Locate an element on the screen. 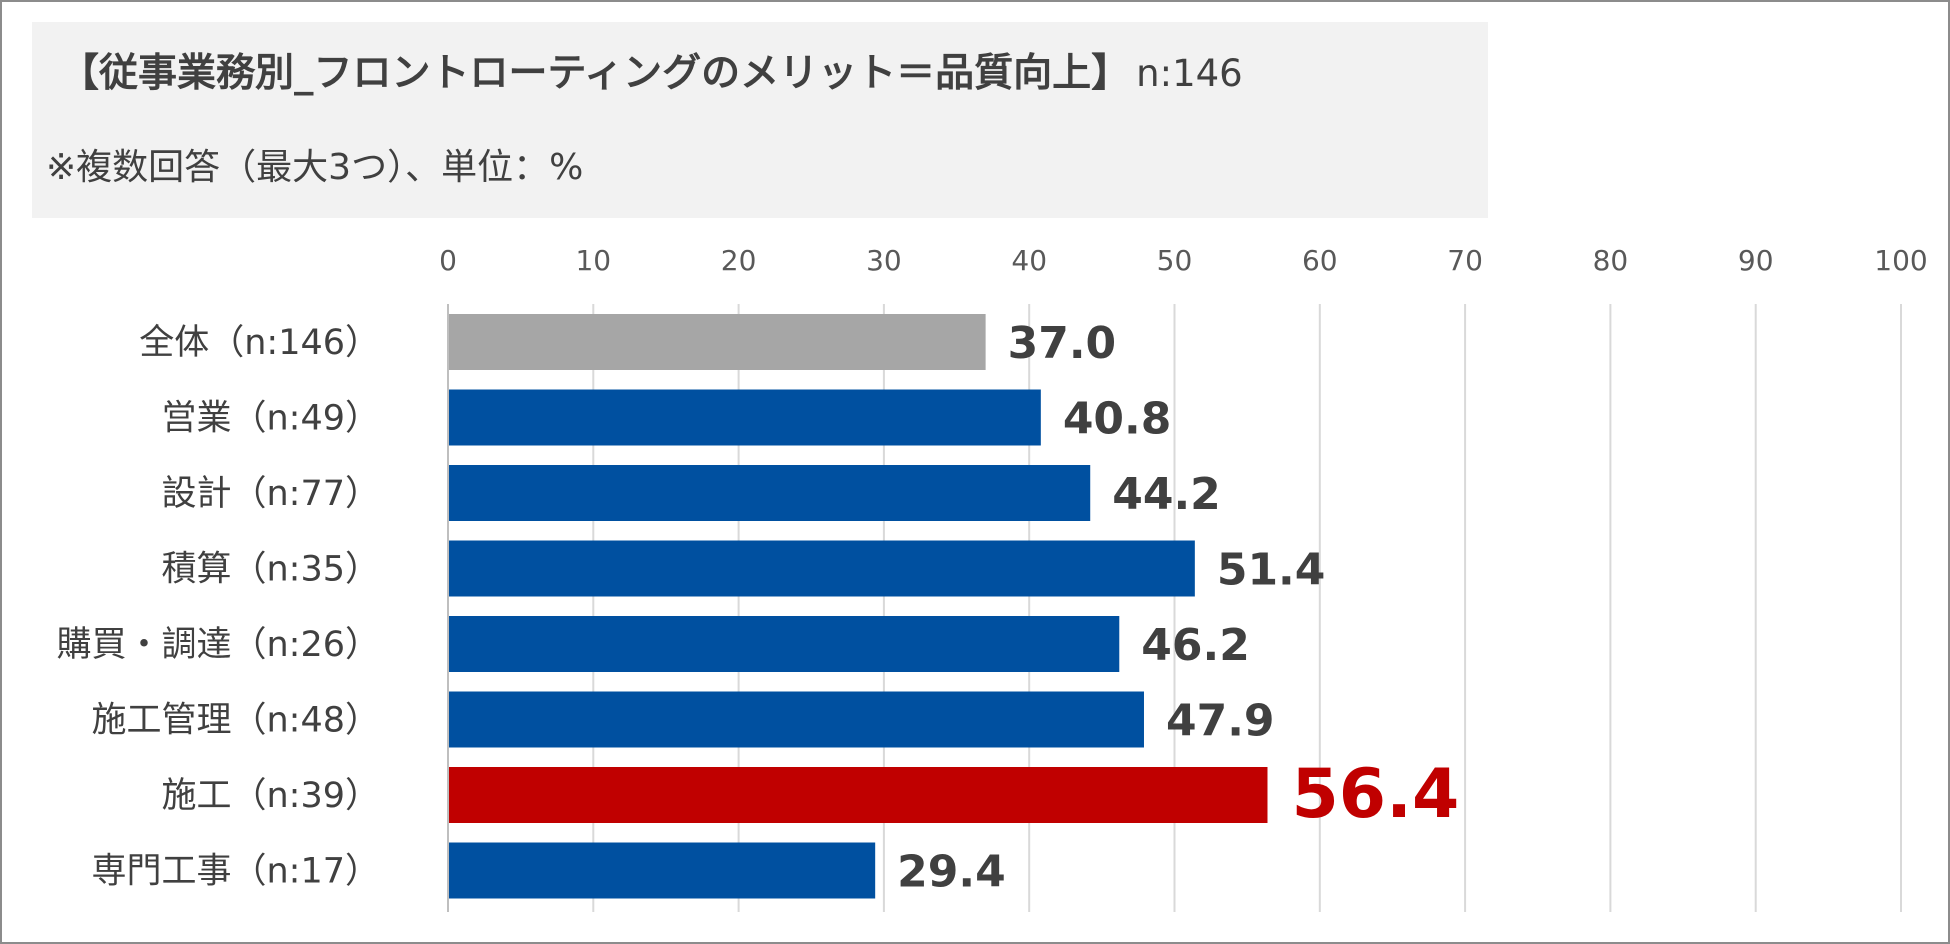  data-label: 40.8 is located at coordinates (1117, 419).